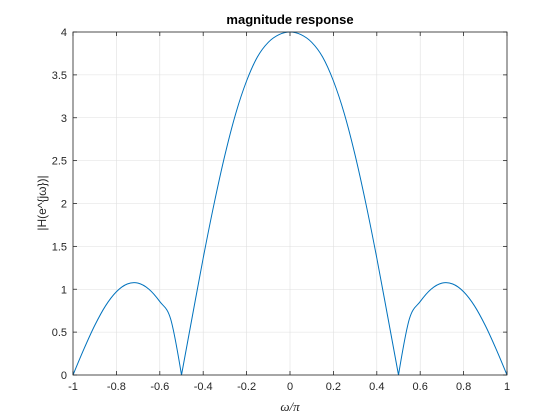 The image size is (560, 420). I want to click on x-tick-label: -0.6, so click(159, 387).